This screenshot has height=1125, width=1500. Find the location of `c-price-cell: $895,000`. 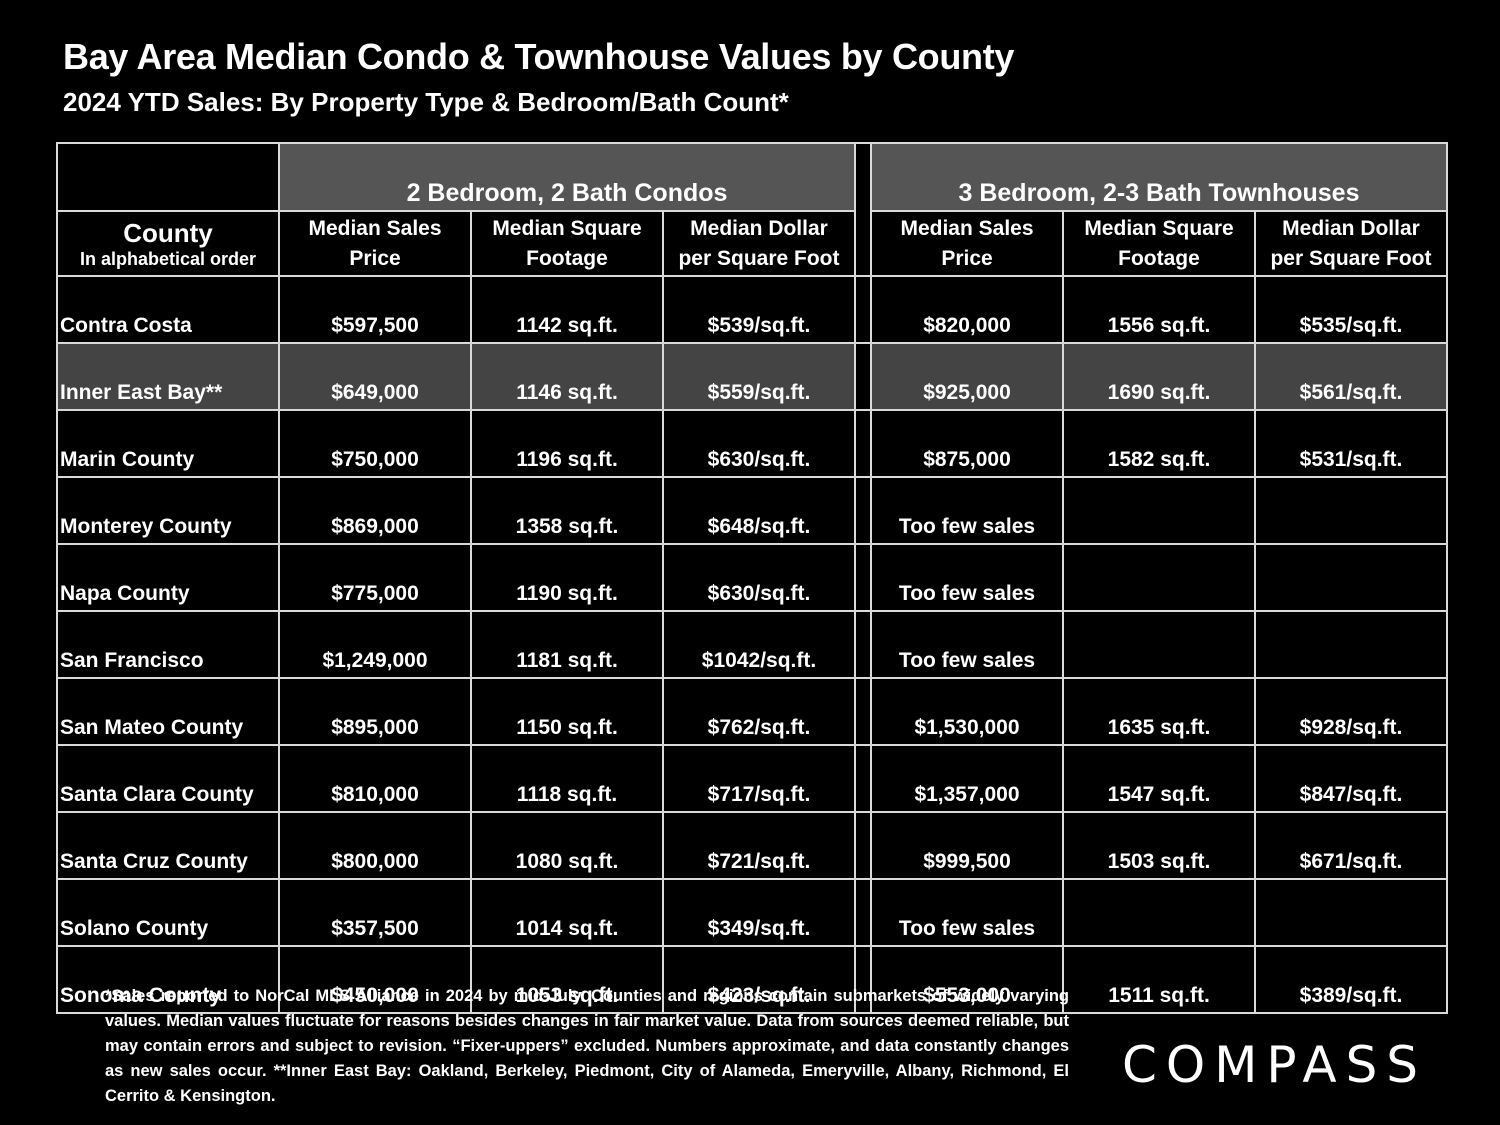

c-price-cell: $895,000 is located at coordinates (375, 711).